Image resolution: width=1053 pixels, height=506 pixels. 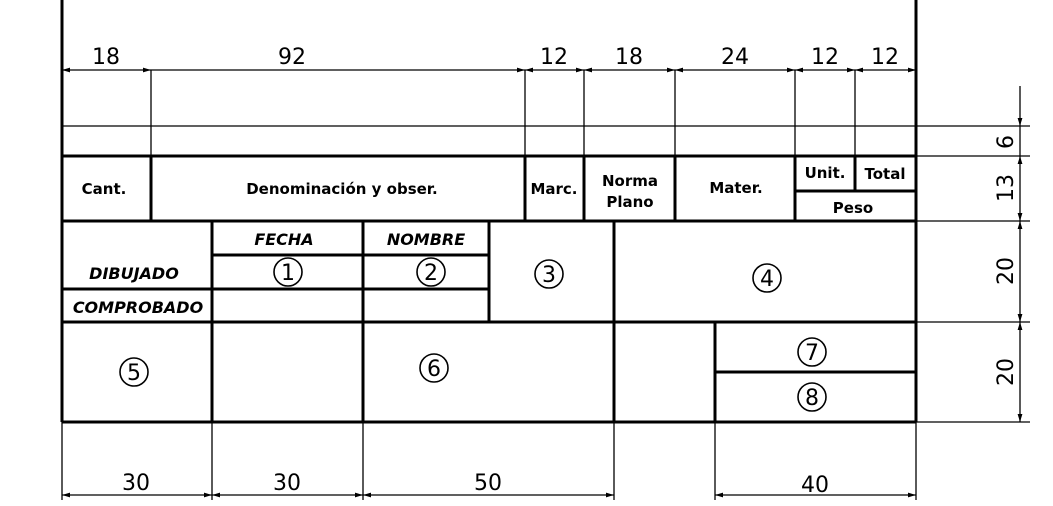 I want to click on header-total: Total, so click(x=885, y=174).